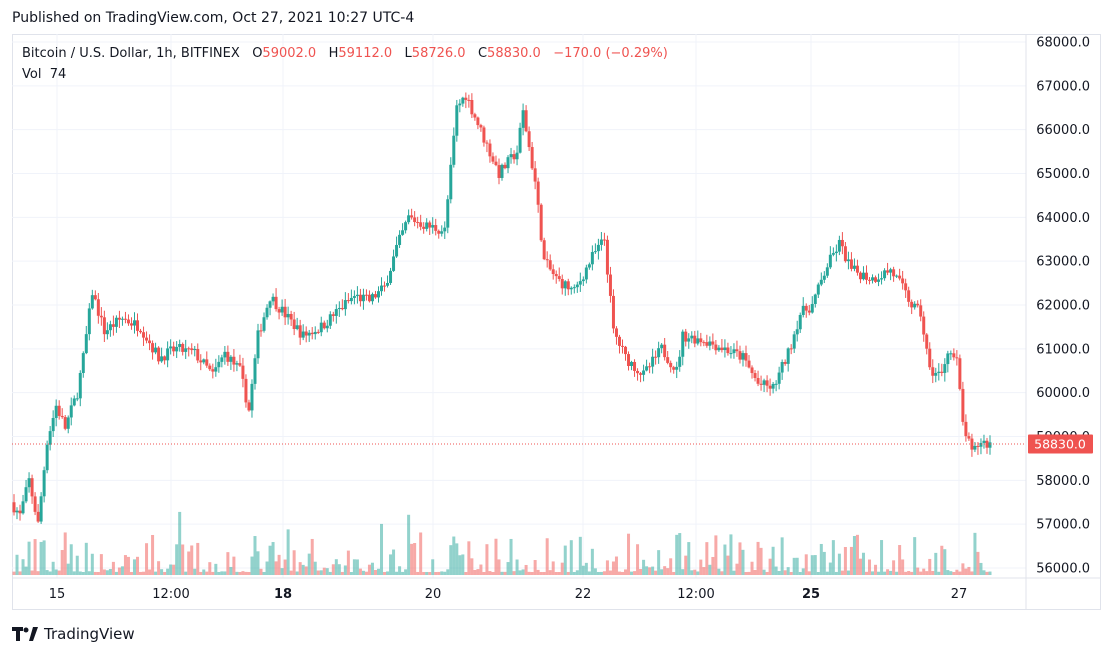  What do you see at coordinates (131, 53) in the screenshot?
I see `symbol-name: Bitcoin / U.S. Dollar, 1h, BITFINEX` at bounding box center [131, 53].